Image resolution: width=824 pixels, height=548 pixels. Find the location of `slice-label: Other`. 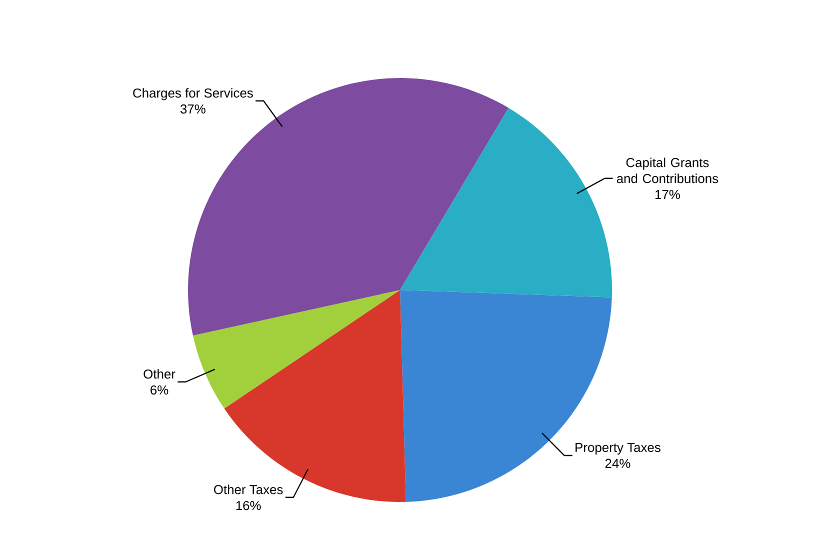

slice-label: Other is located at coordinates (160, 374).